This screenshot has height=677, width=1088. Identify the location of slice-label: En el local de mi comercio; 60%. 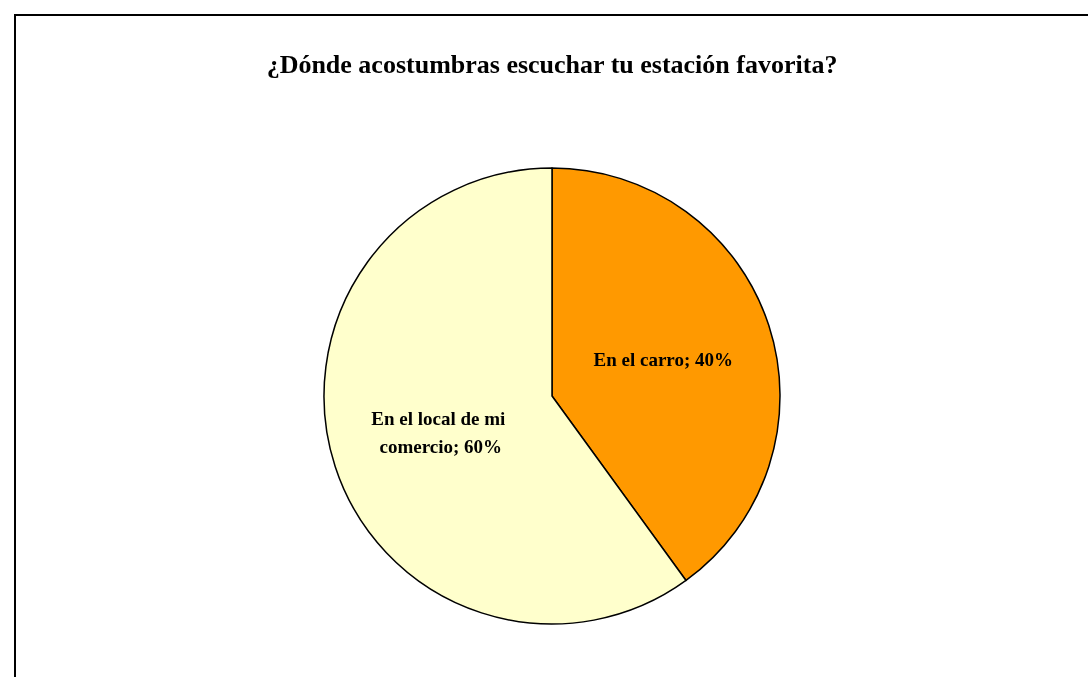
(441, 432).